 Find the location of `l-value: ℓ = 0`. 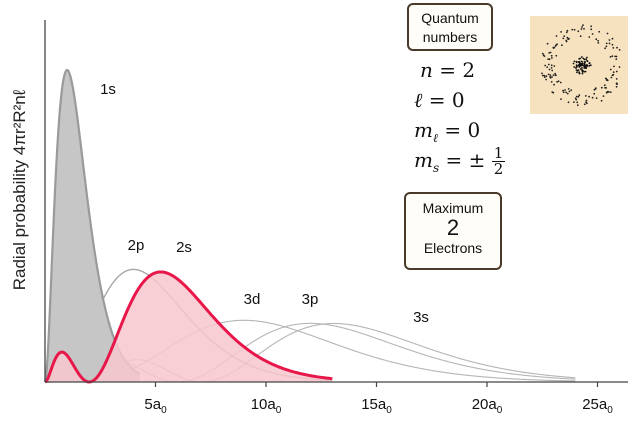

l-value: ℓ = 0 is located at coordinates (439, 100).